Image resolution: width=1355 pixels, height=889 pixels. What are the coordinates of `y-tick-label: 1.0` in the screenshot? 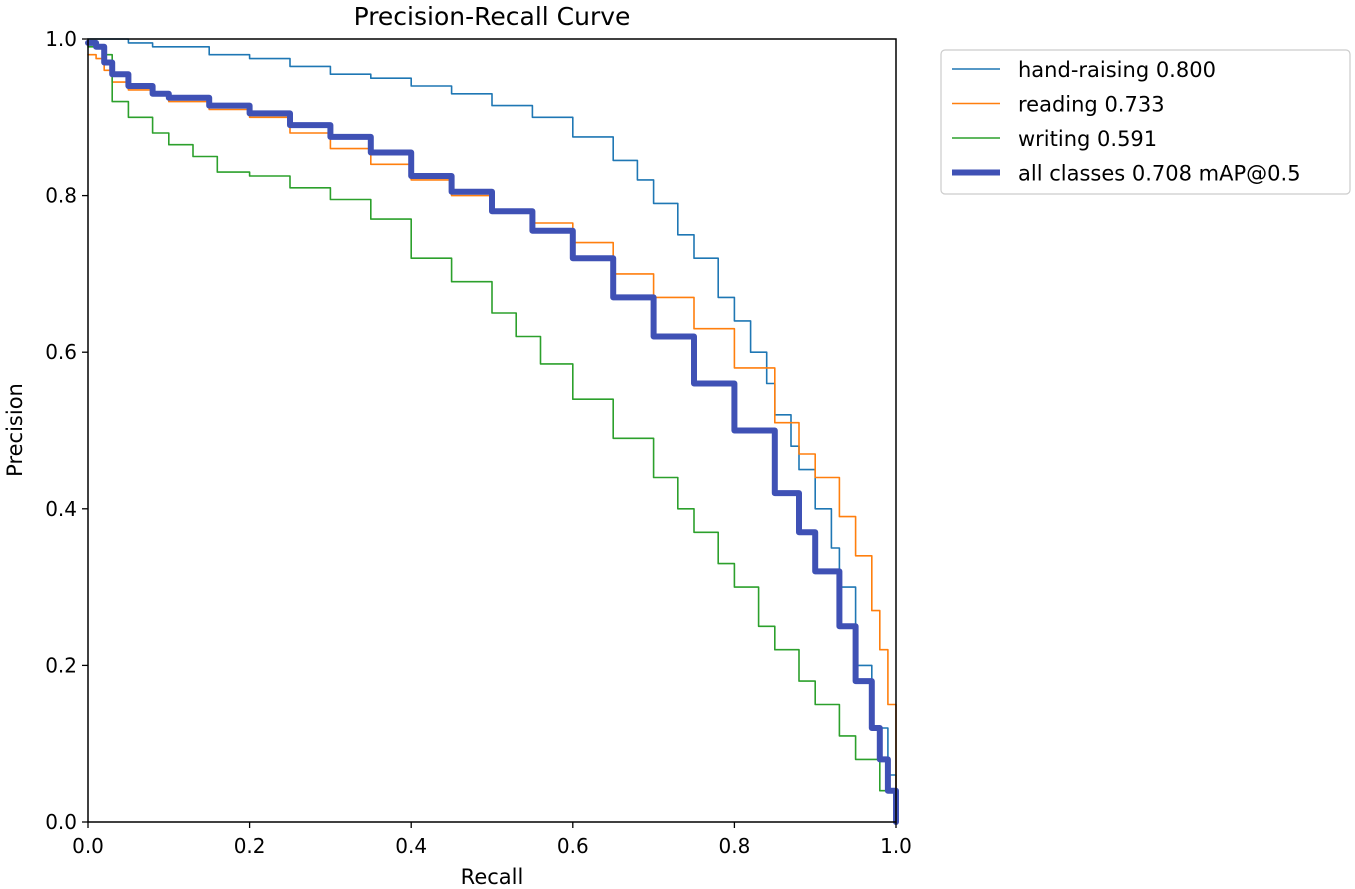 It's located at (61, 39).